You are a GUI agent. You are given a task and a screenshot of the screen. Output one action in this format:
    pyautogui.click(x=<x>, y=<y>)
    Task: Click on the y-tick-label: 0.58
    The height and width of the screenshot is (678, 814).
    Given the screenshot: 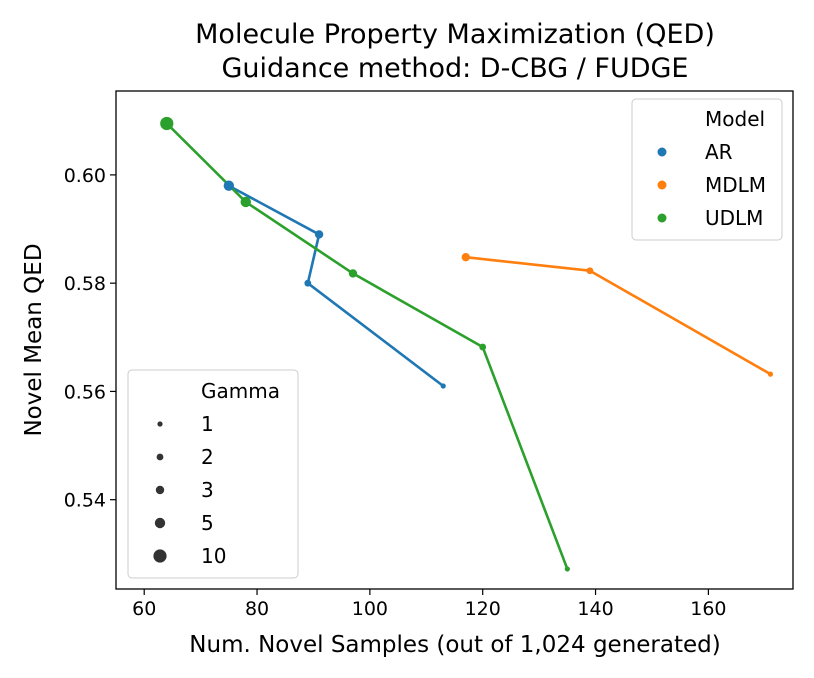 What is the action you would take?
    pyautogui.click(x=85, y=284)
    